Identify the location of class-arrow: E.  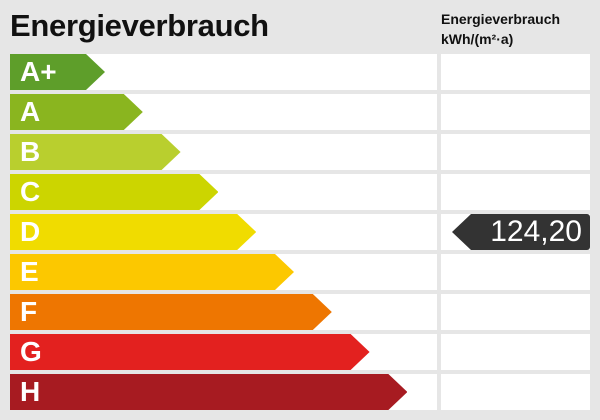
(152, 272).